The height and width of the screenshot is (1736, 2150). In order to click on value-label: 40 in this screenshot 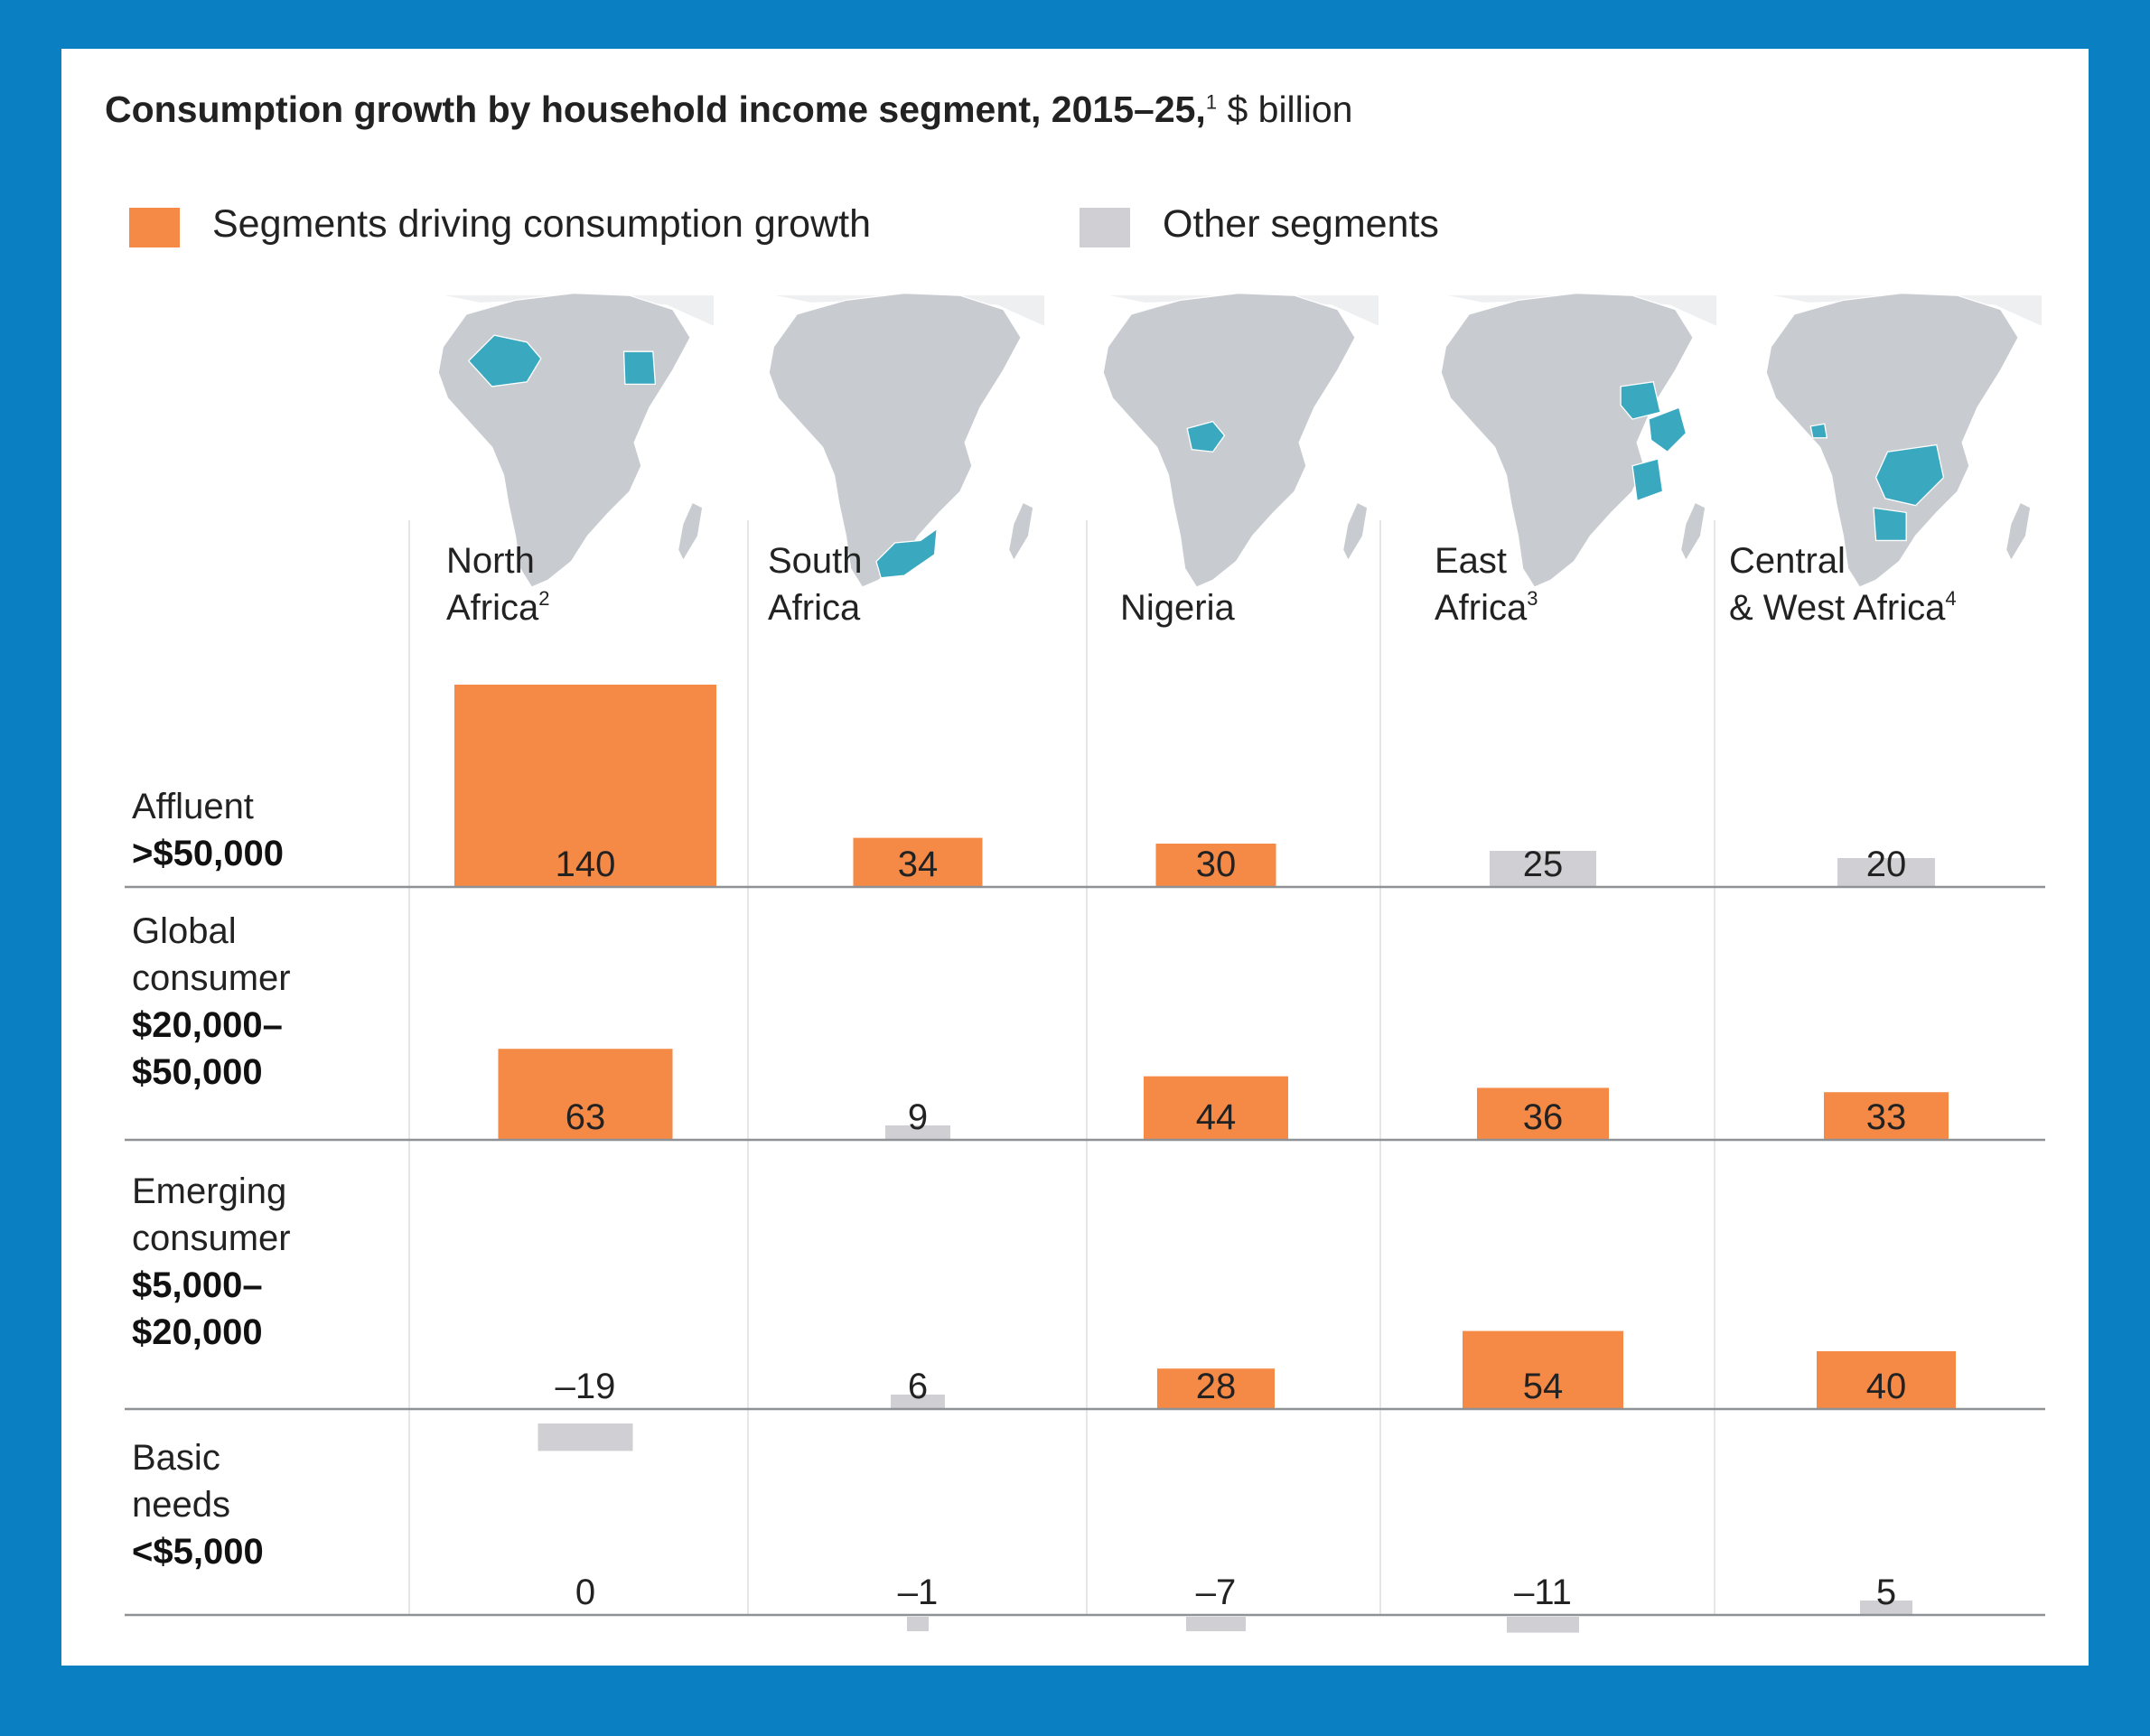, I will do `click(1886, 1386)`.